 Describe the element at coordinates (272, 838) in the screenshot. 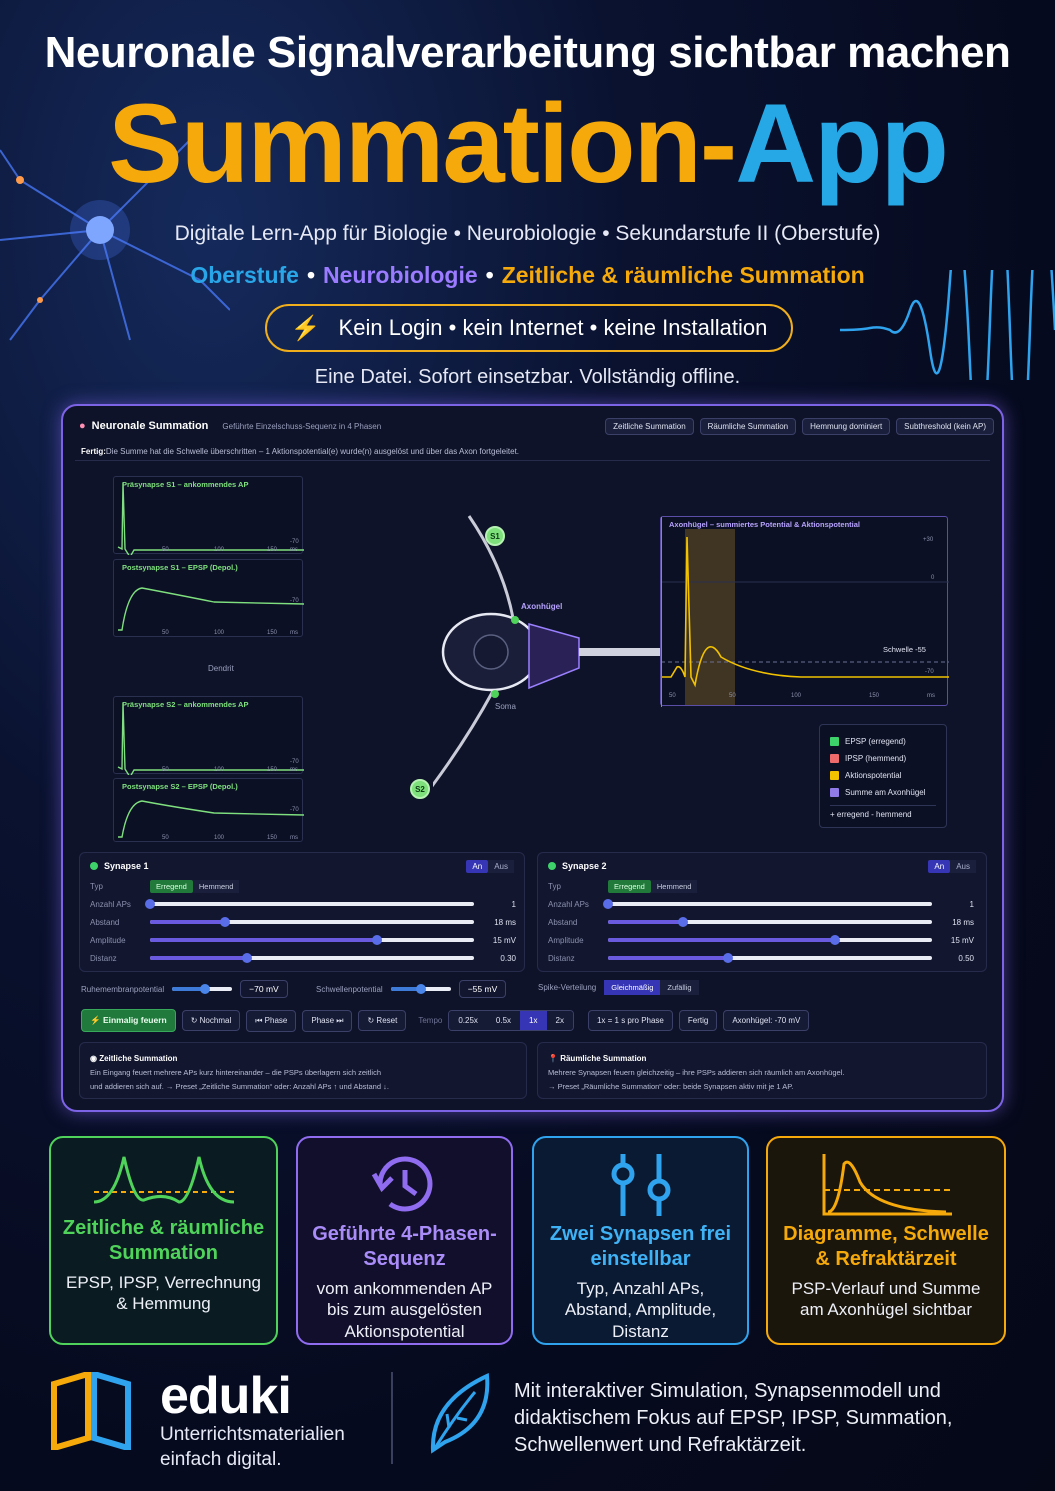

I see `tick-label: 150` at that location.